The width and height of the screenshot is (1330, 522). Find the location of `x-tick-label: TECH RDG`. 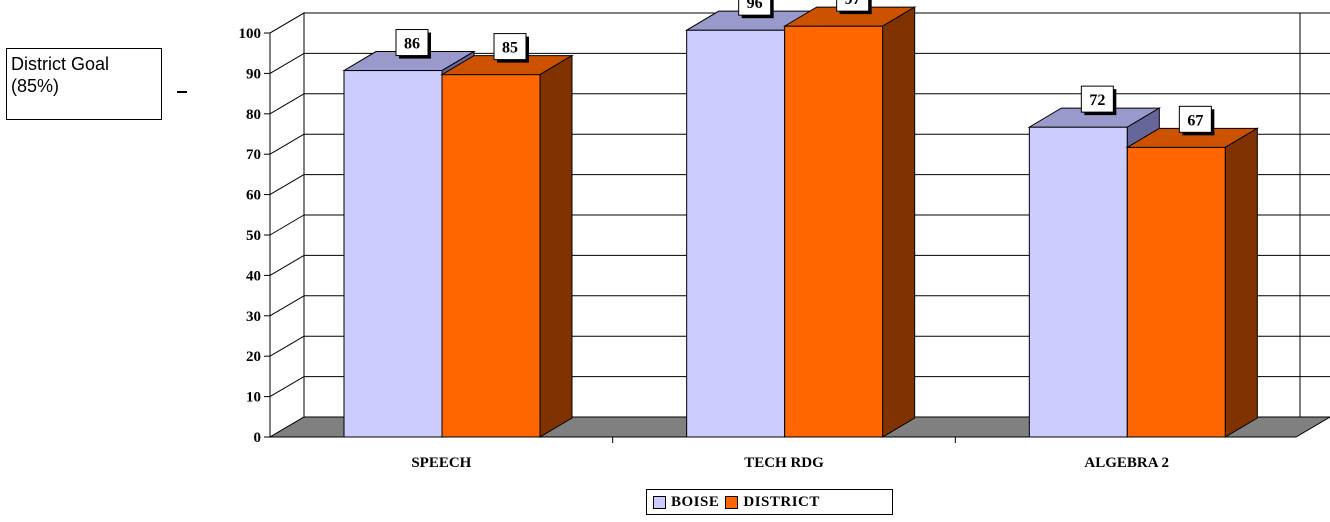

x-tick-label: TECH RDG is located at coordinates (784, 463).